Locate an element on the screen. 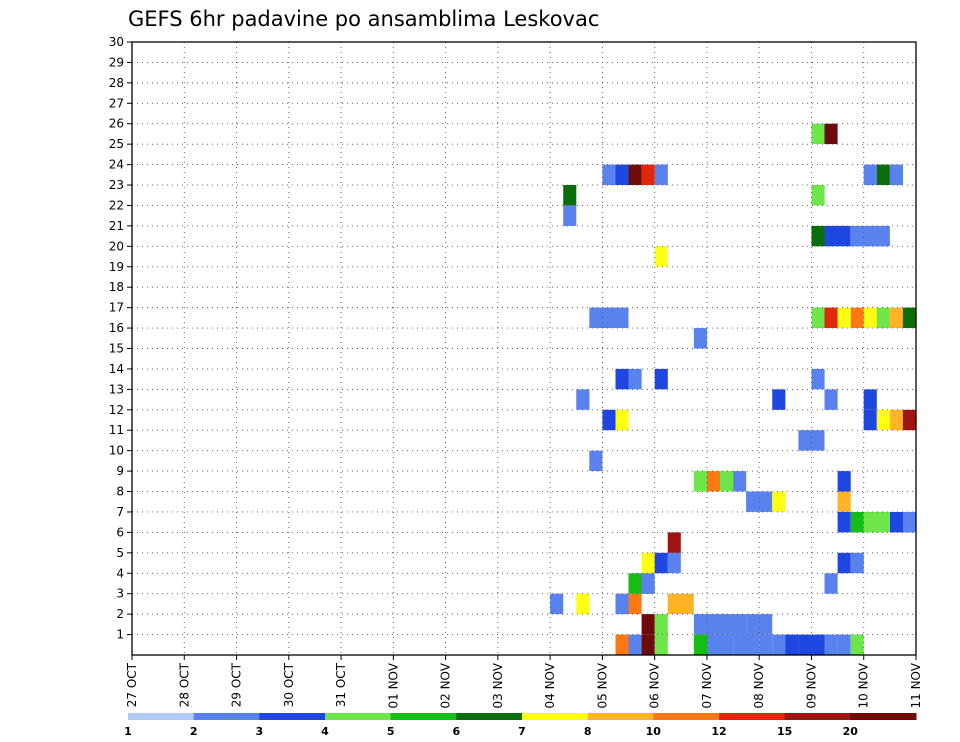 This screenshot has height=742, width=960. colorbar-tick-label: 15 is located at coordinates (784, 731).